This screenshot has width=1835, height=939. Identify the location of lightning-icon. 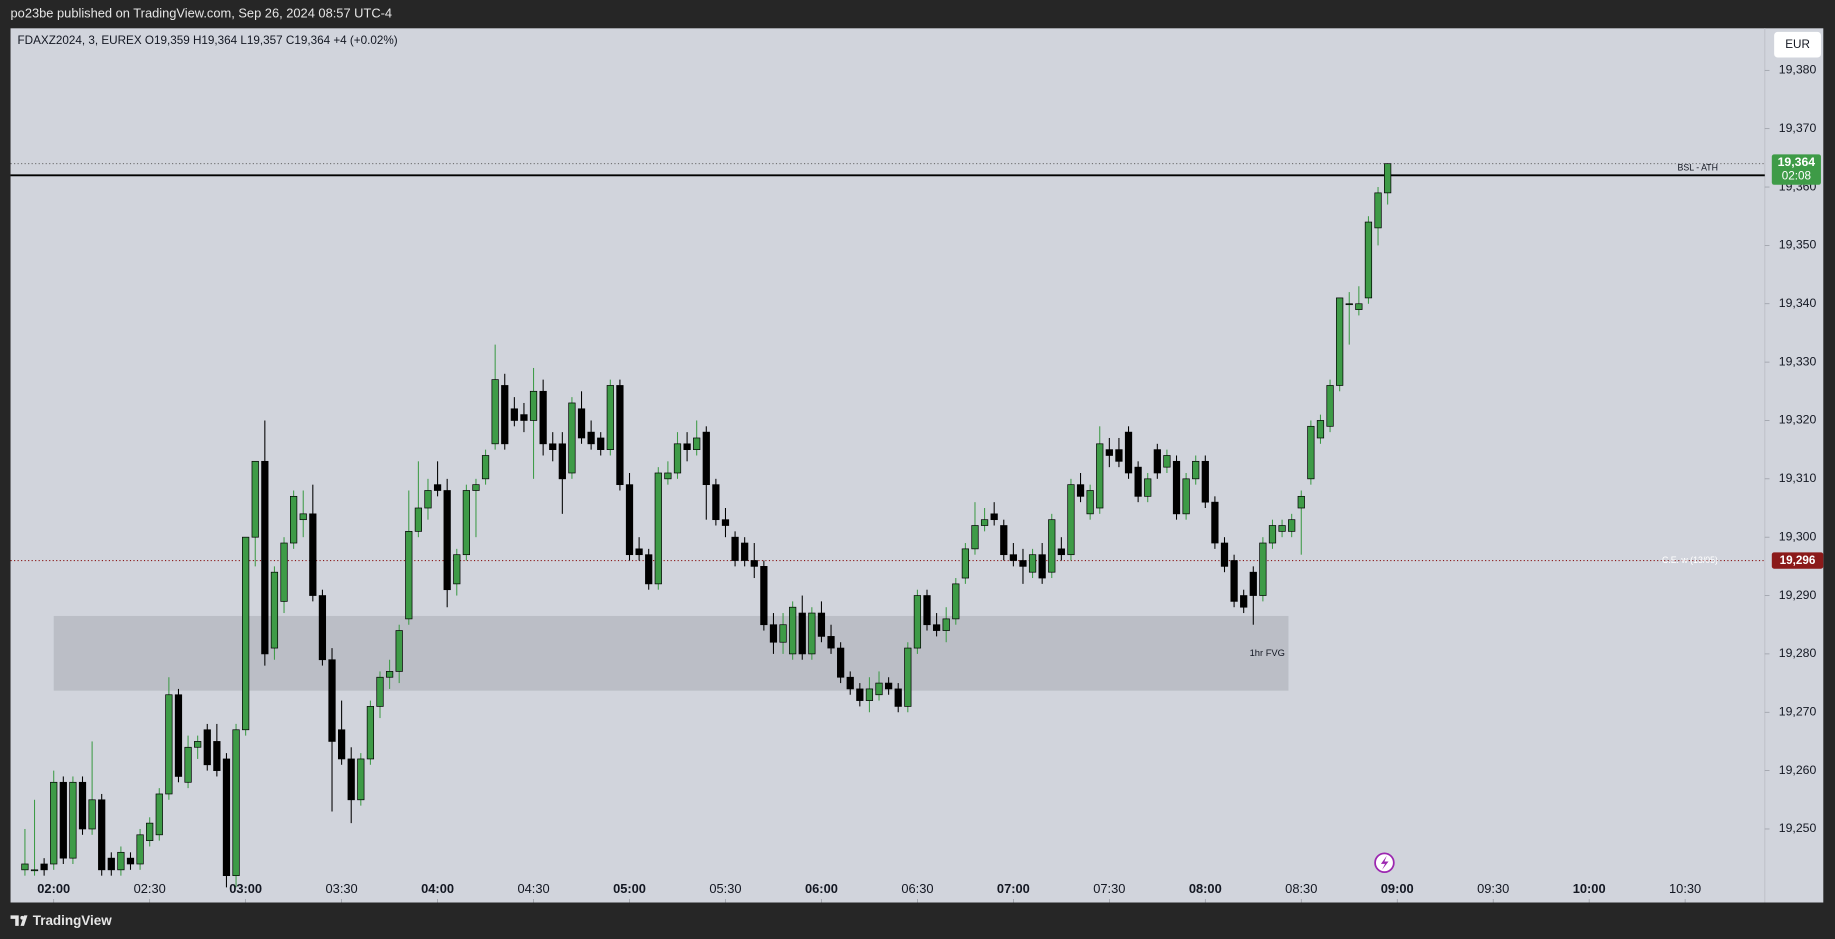
(1384, 862).